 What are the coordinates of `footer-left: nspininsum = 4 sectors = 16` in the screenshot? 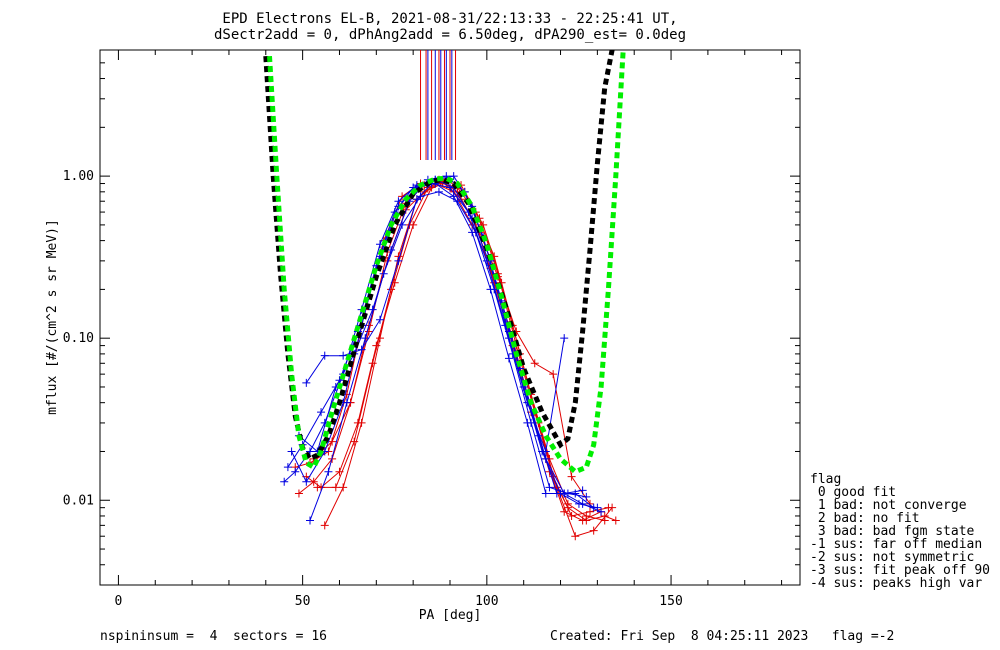 It's located at (213, 636).